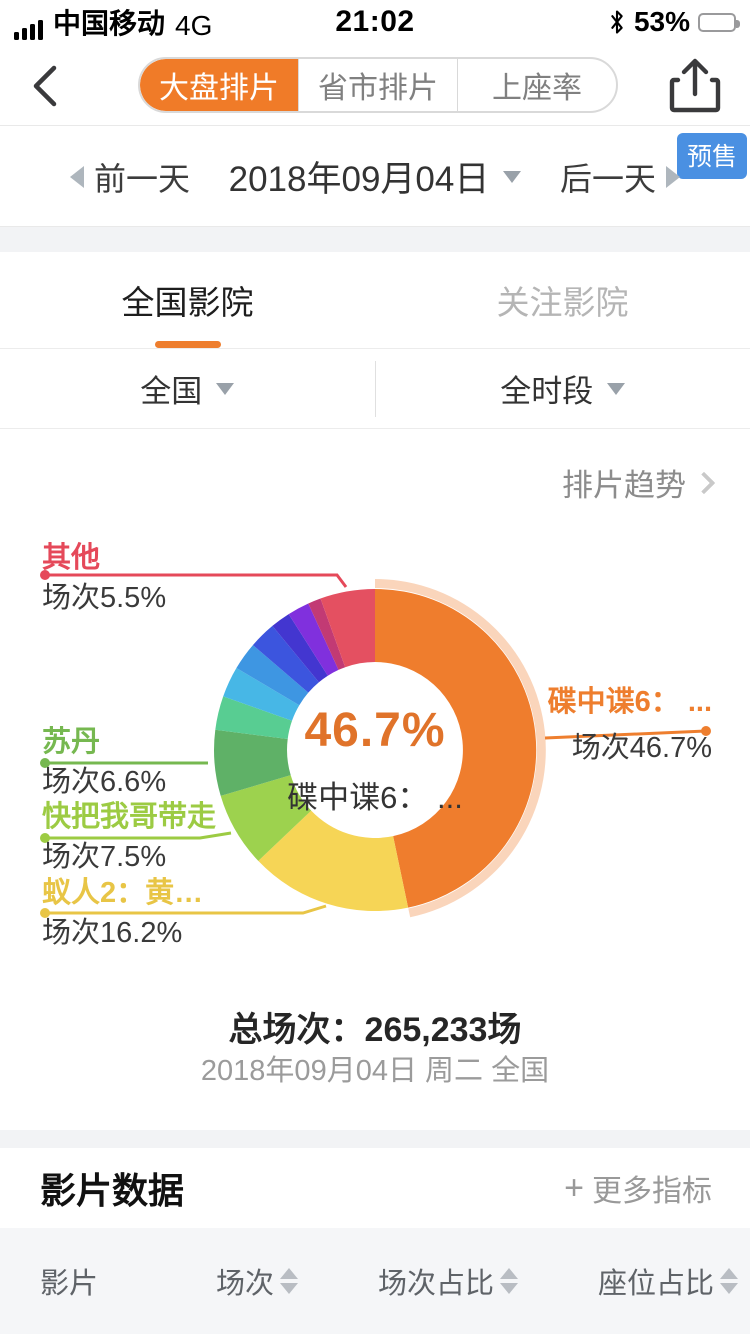 The height and width of the screenshot is (1334, 750). Describe the element at coordinates (375, 1071) in the screenshot. I see `totals-subtitle: 2018年09月04日 周二 全国` at that location.